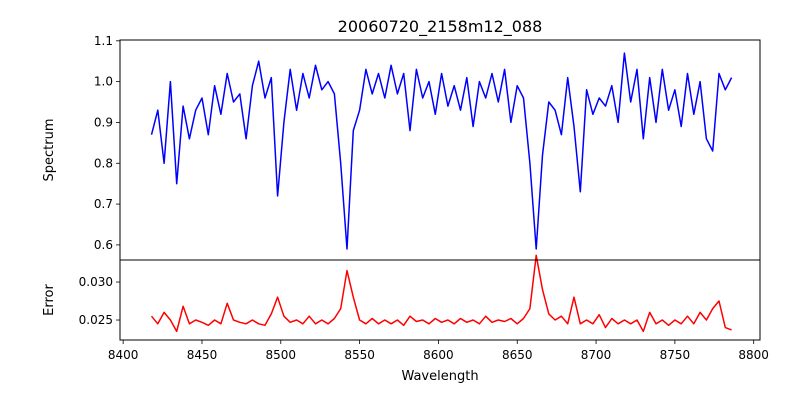  I want to click on xtick-label: 8600, so click(438, 355).